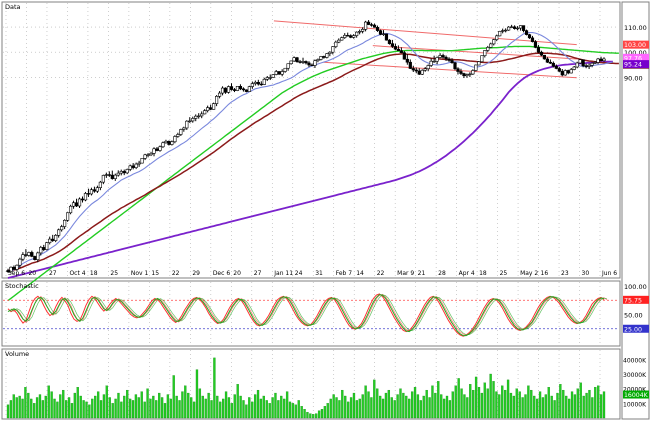 Image resolution: width=650 pixels, height=432 pixels. I want to click on volume-bars, so click(306, 388).